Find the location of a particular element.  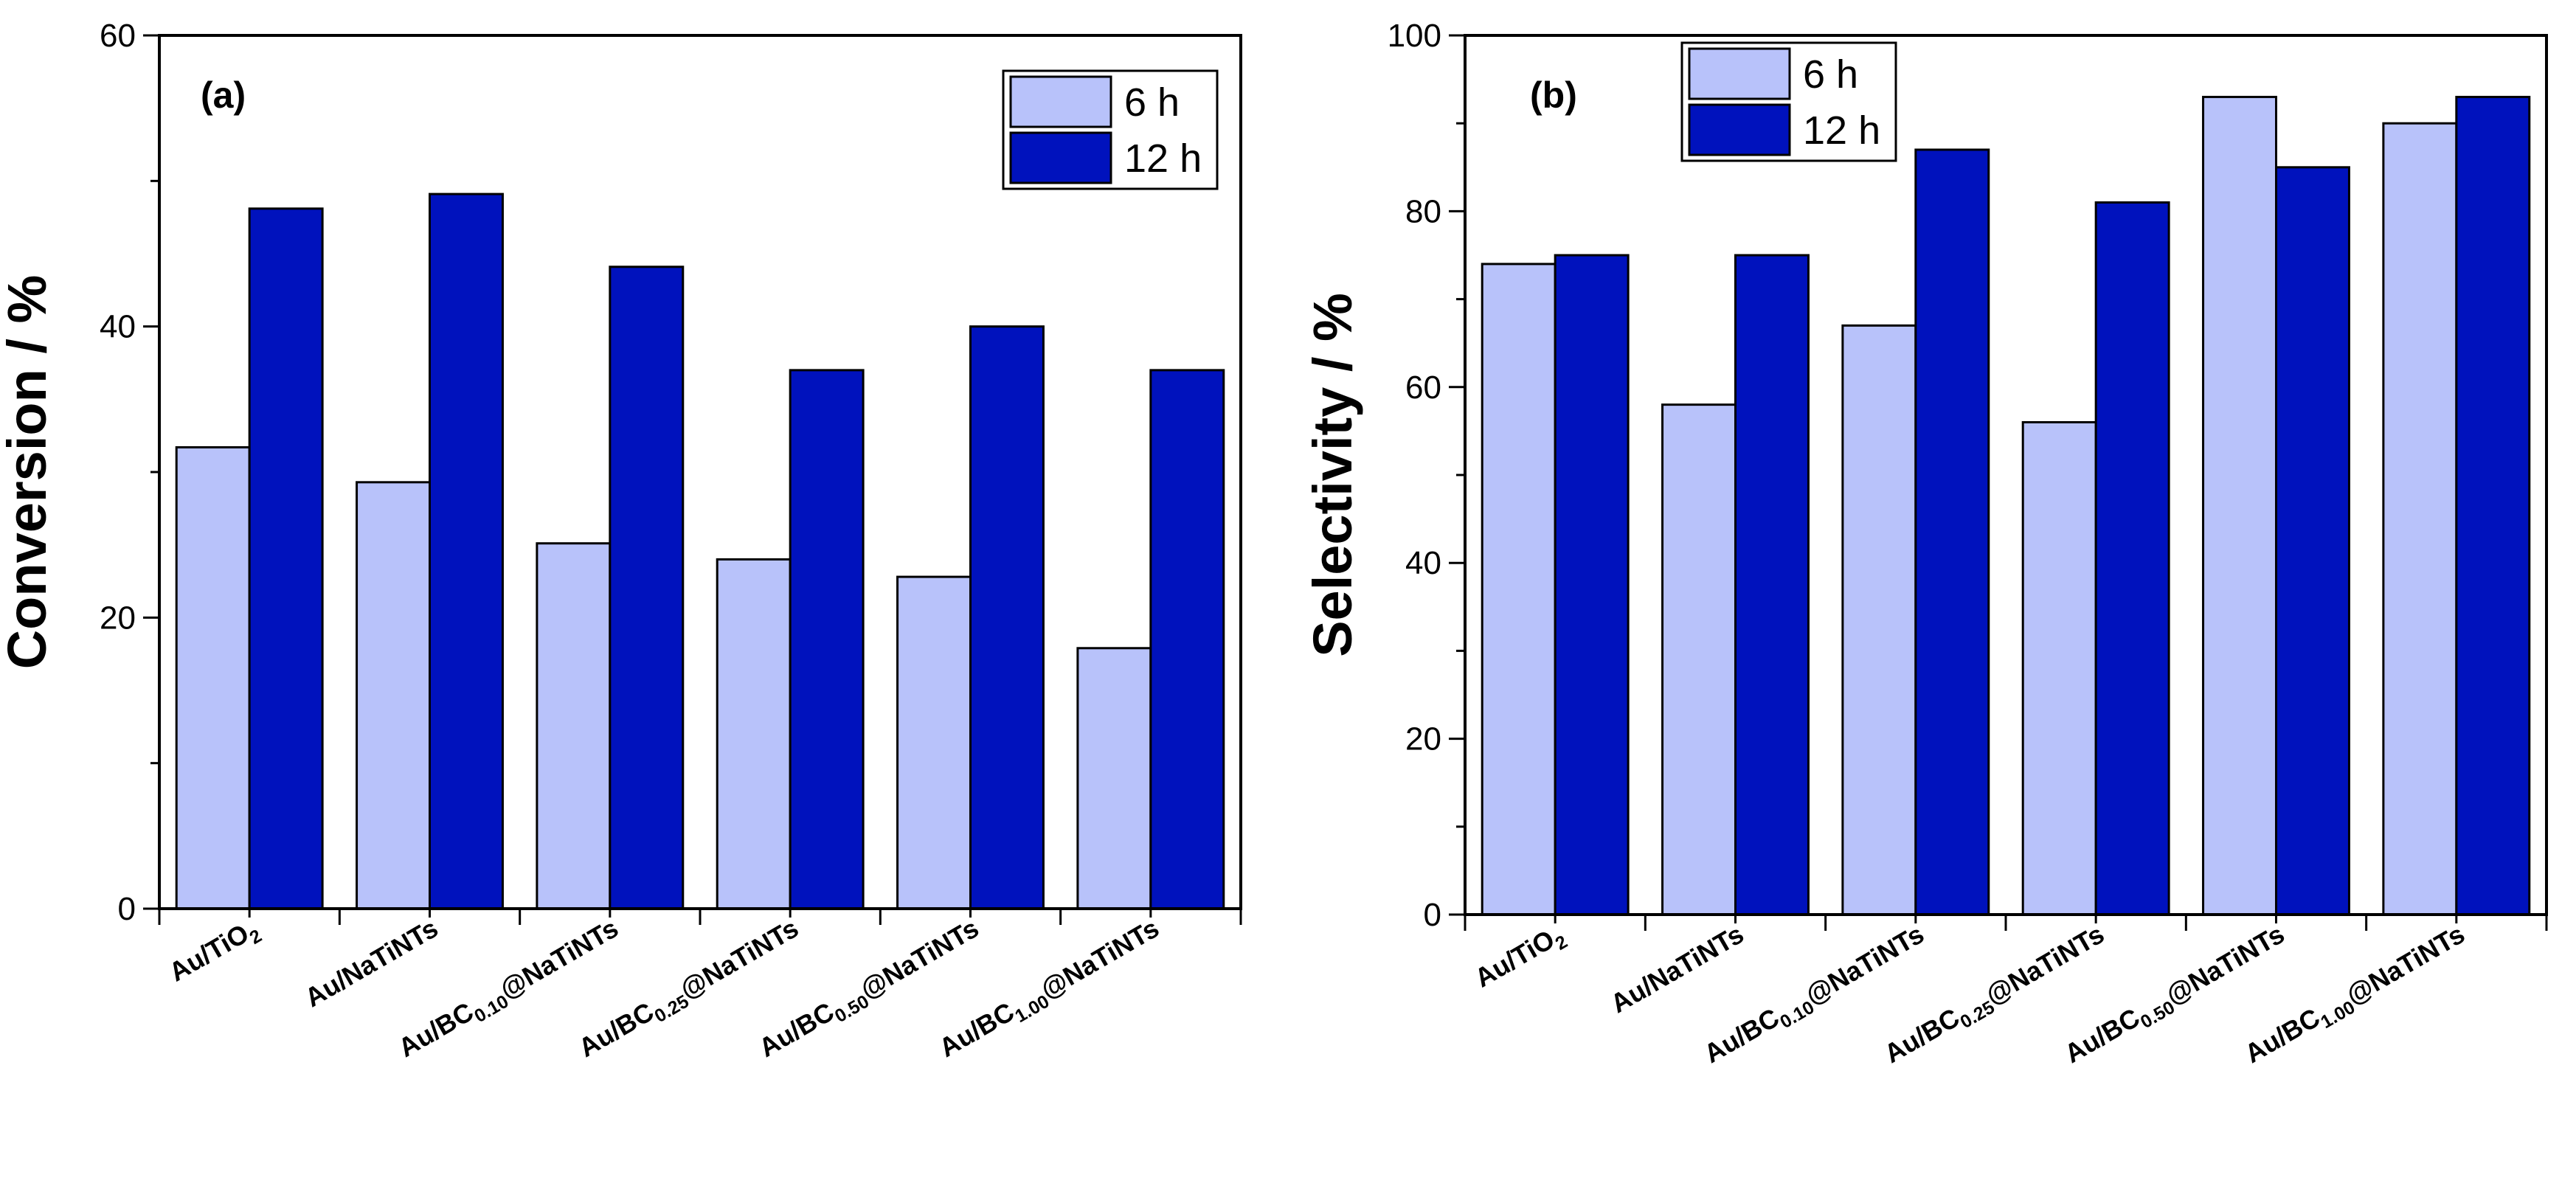

y-axis-title: Conversion / % is located at coordinates (29, 472).